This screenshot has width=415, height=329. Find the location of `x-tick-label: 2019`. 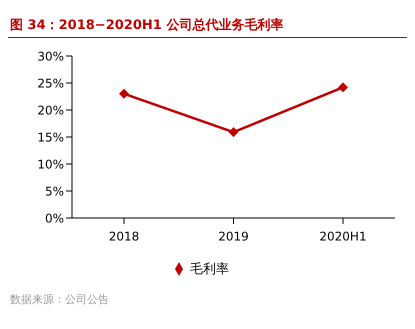

x-tick-label: 2019 is located at coordinates (233, 237).